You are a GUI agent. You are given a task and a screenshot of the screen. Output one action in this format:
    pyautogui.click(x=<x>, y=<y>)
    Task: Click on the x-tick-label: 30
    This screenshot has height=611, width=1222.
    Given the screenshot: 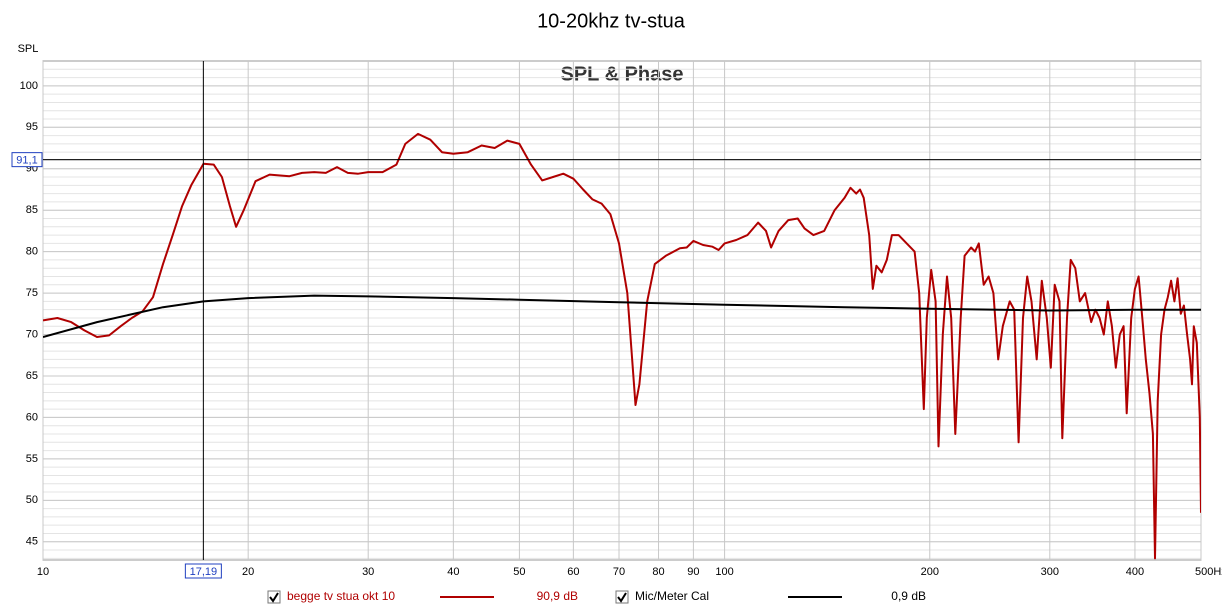 What is the action you would take?
    pyautogui.click(x=368, y=572)
    